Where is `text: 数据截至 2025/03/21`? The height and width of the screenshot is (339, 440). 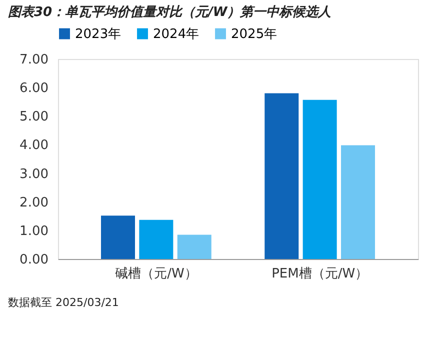
text: 数据截至 2025/03/21 is located at coordinates (63, 302).